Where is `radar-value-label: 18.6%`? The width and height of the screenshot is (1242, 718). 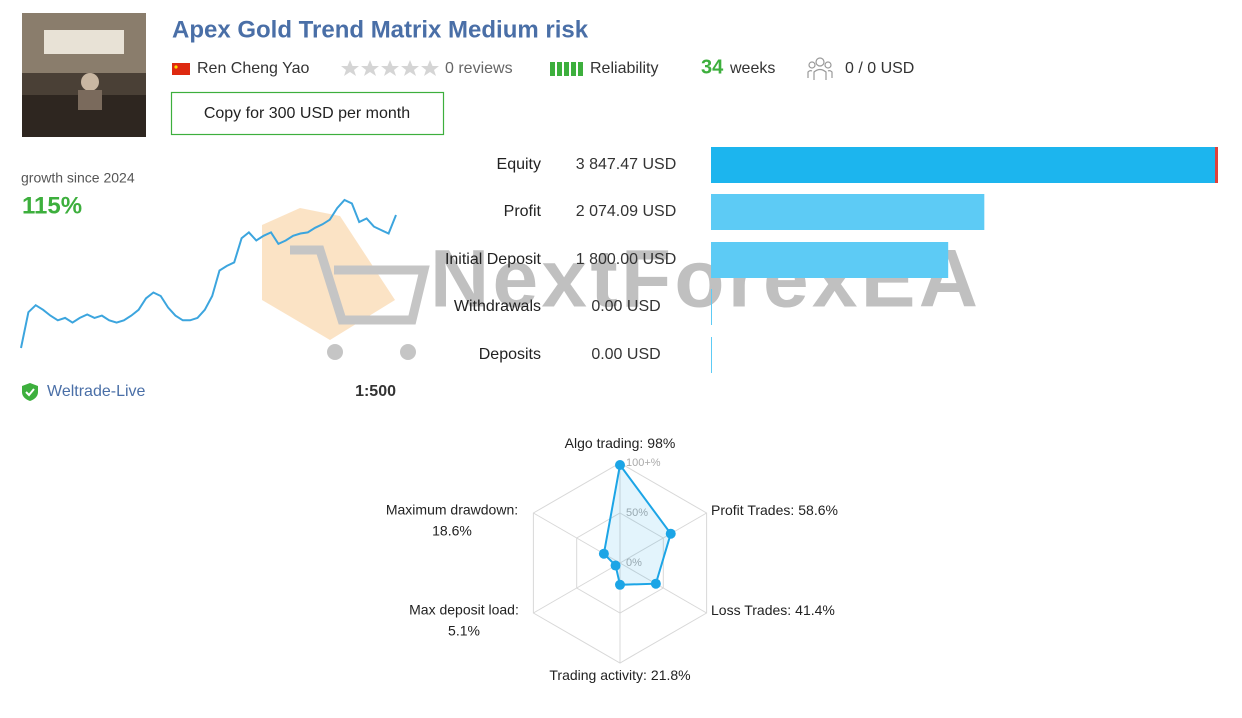
radar-value-label: 18.6% is located at coordinates (452, 531).